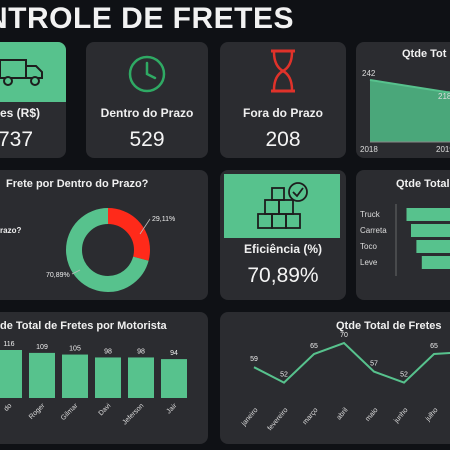  I want to click on vehicle-category-label: Truck, so click(370, 214).